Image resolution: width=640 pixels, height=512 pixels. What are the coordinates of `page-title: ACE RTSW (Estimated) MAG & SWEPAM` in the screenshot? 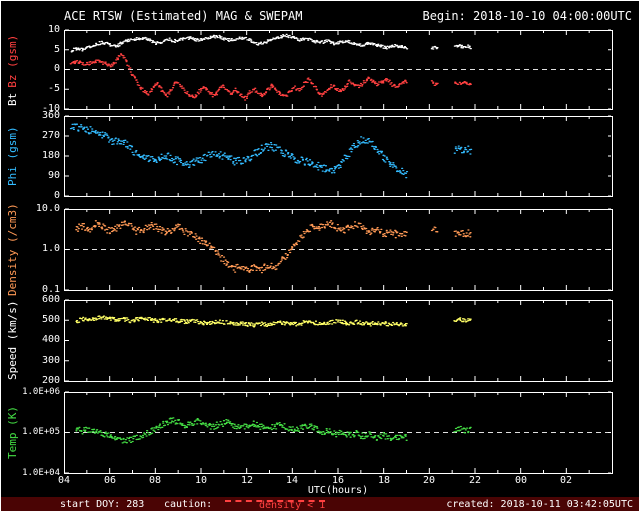 It's located at (183, 16).